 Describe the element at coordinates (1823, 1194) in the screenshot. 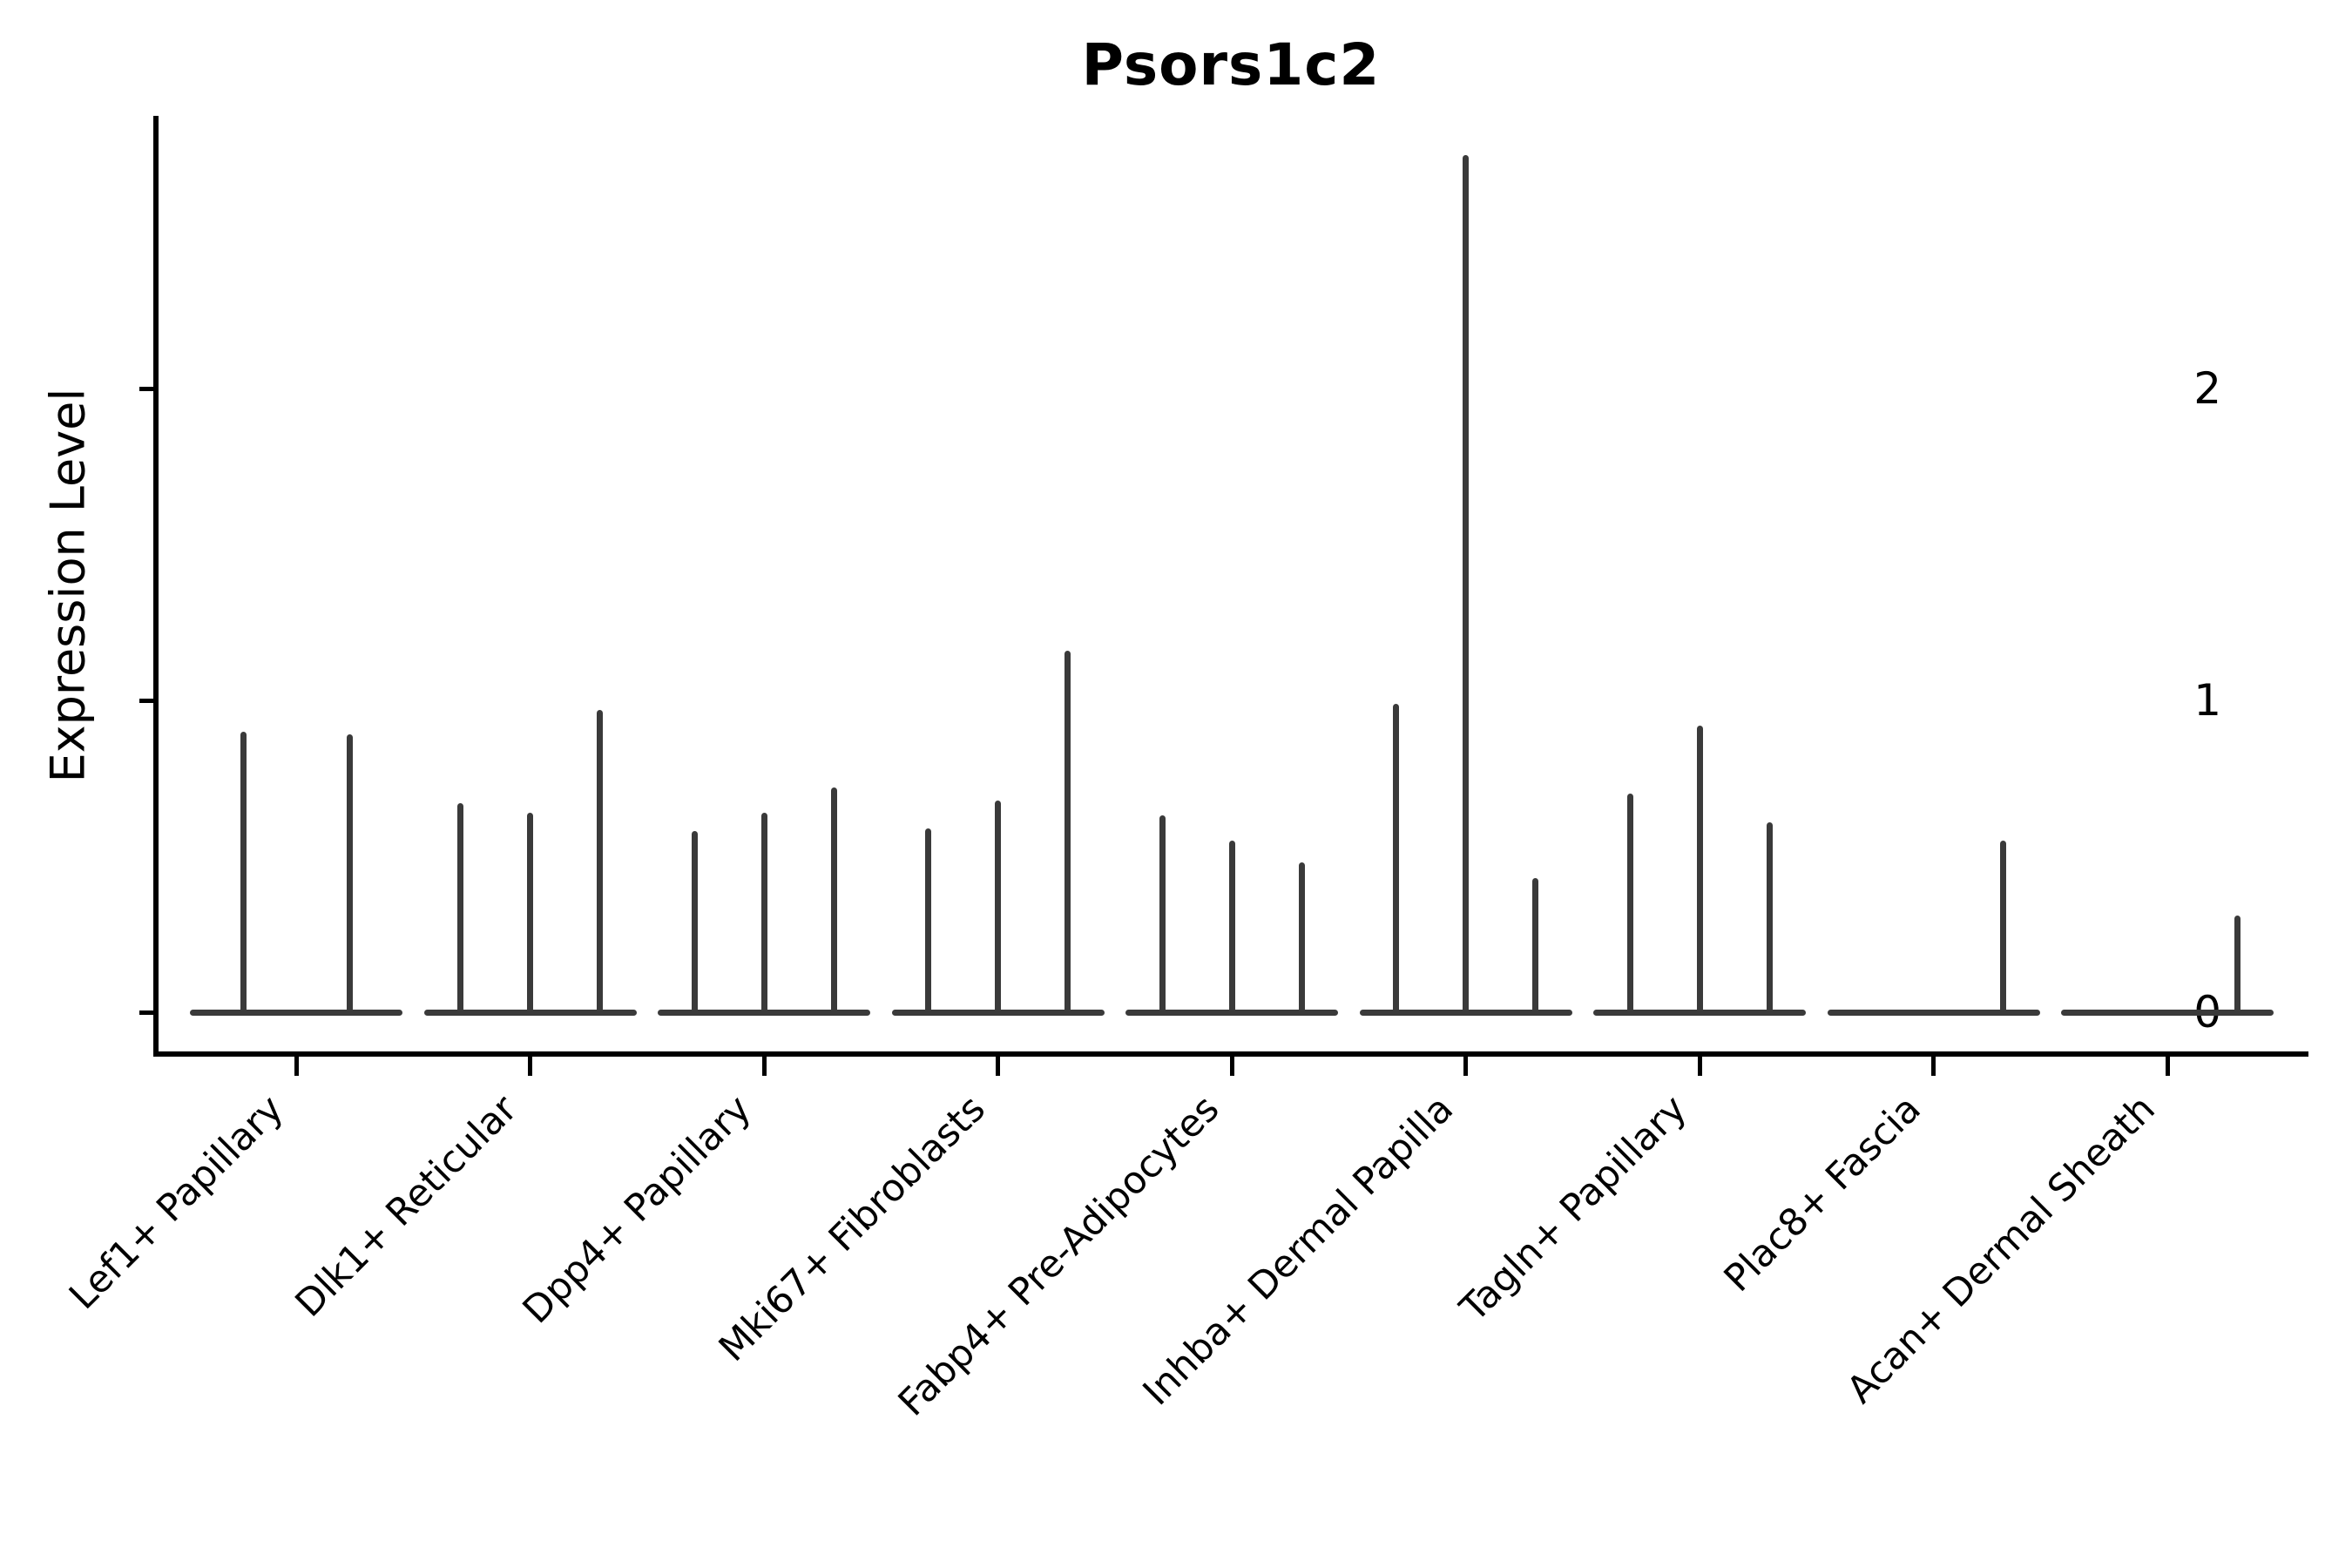

I see `x-axis-tick-label: Plac8+ Fascia` at that location.